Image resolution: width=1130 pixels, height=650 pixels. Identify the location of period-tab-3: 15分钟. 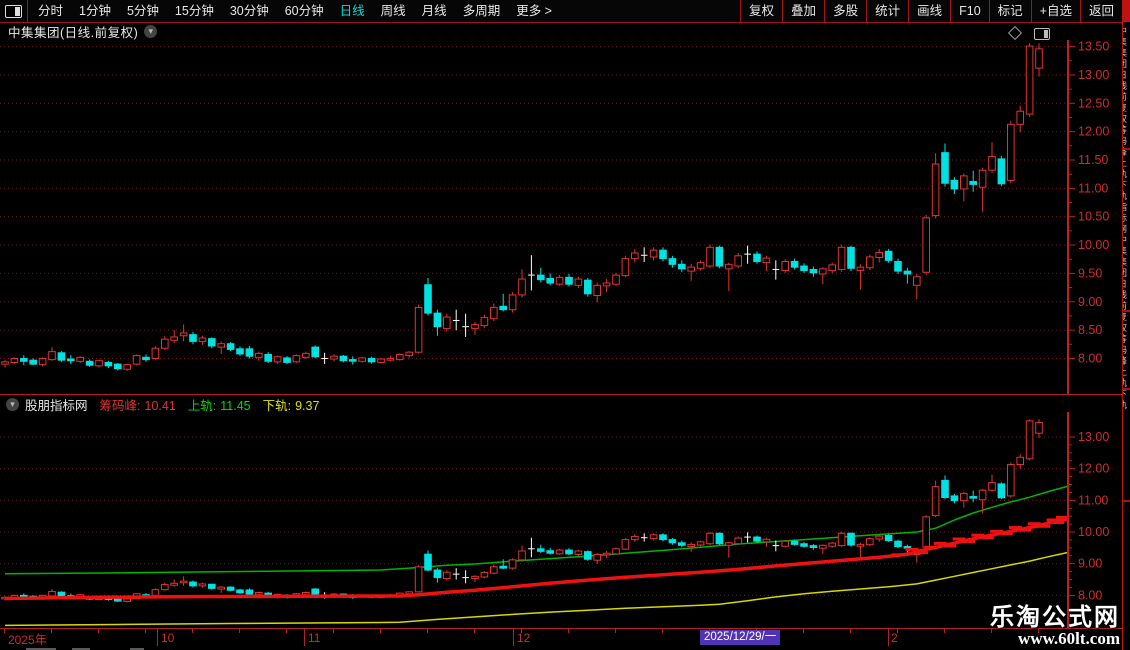
(194, 11).